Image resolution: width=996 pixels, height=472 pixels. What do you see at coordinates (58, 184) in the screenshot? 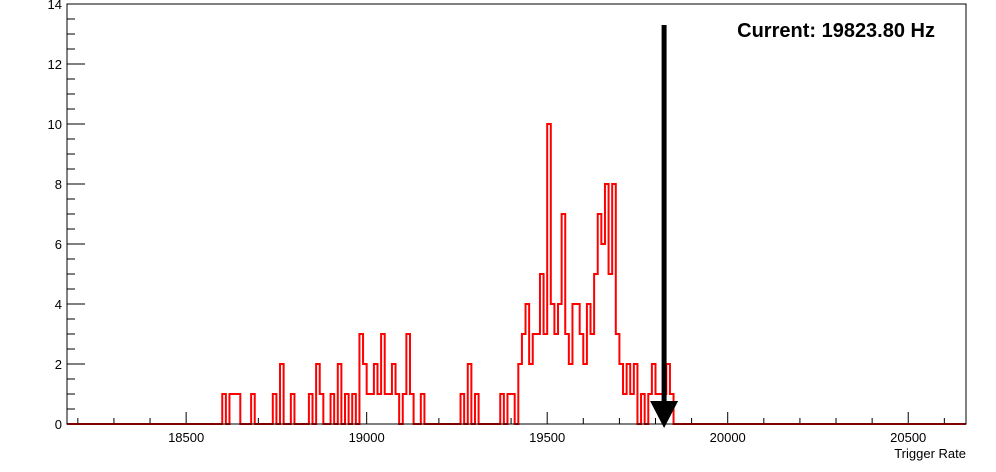
I see `y-tick-label: 8` at bounding box center [58, 184].